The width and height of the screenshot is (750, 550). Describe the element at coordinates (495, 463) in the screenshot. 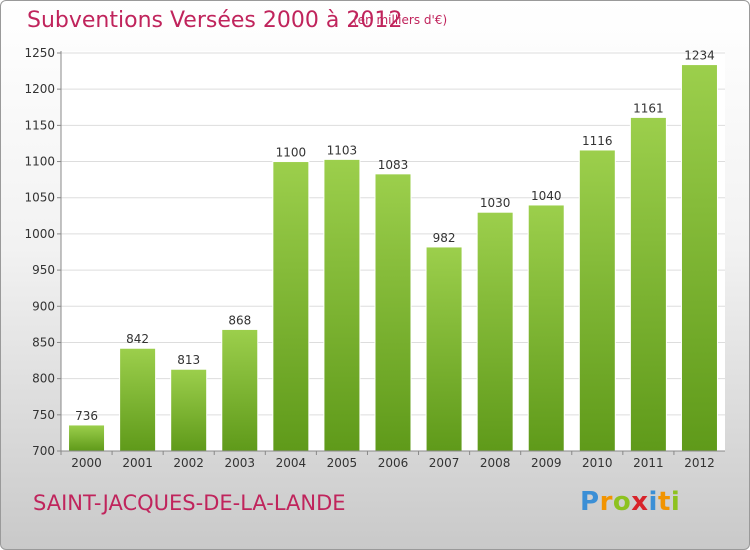

I see `x-tick-label: 2008` at that location.